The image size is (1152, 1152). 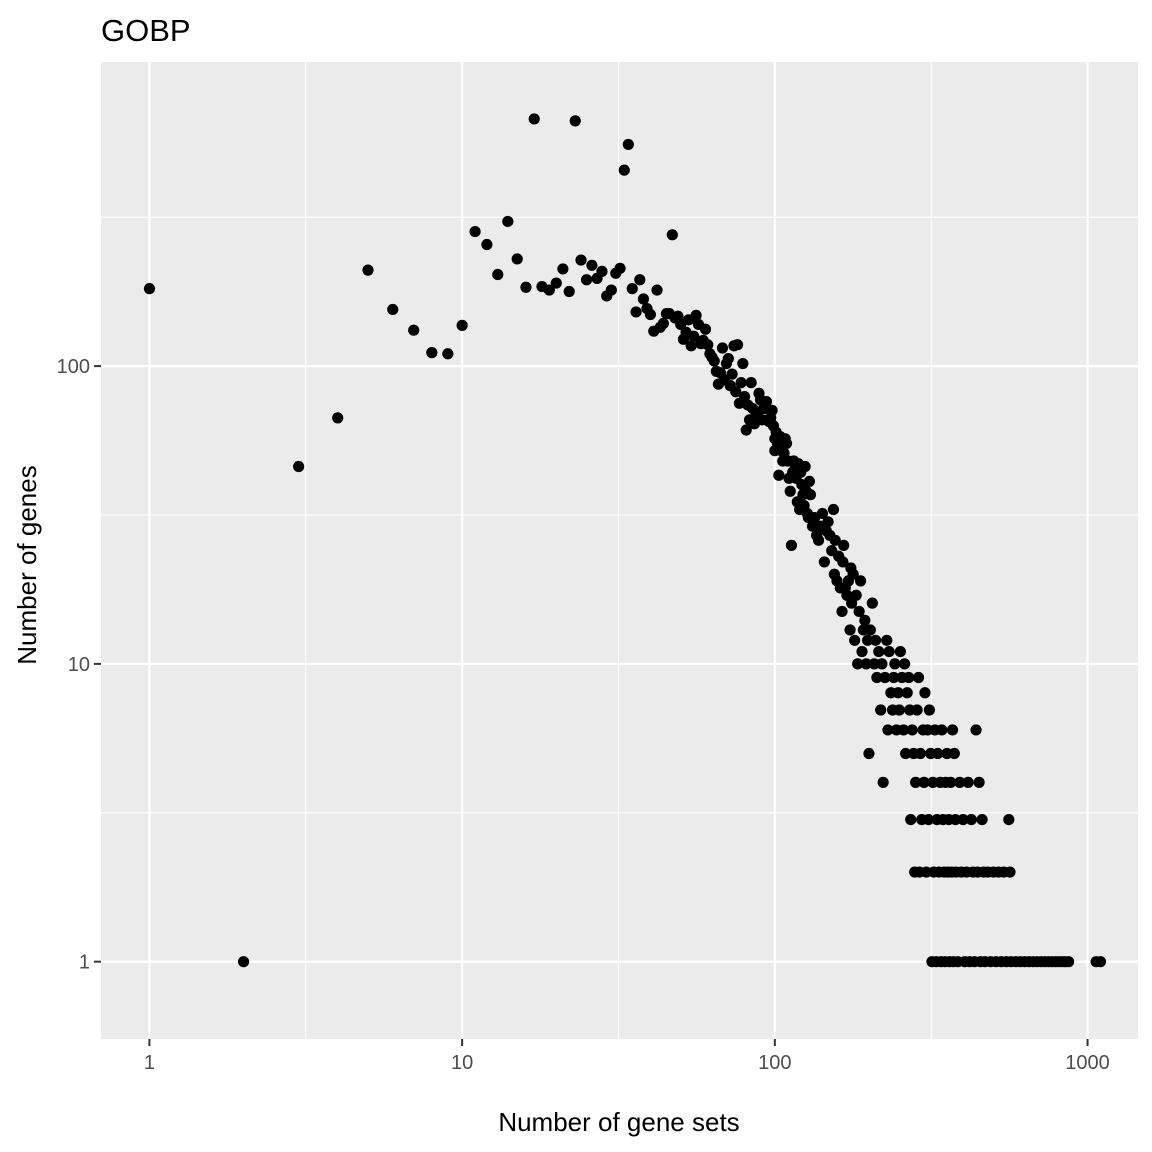 What do you see at coordinates (774, 1063) in the screenshot?
I see `x-tick-label: 100` at bounding box center [774, 1063].